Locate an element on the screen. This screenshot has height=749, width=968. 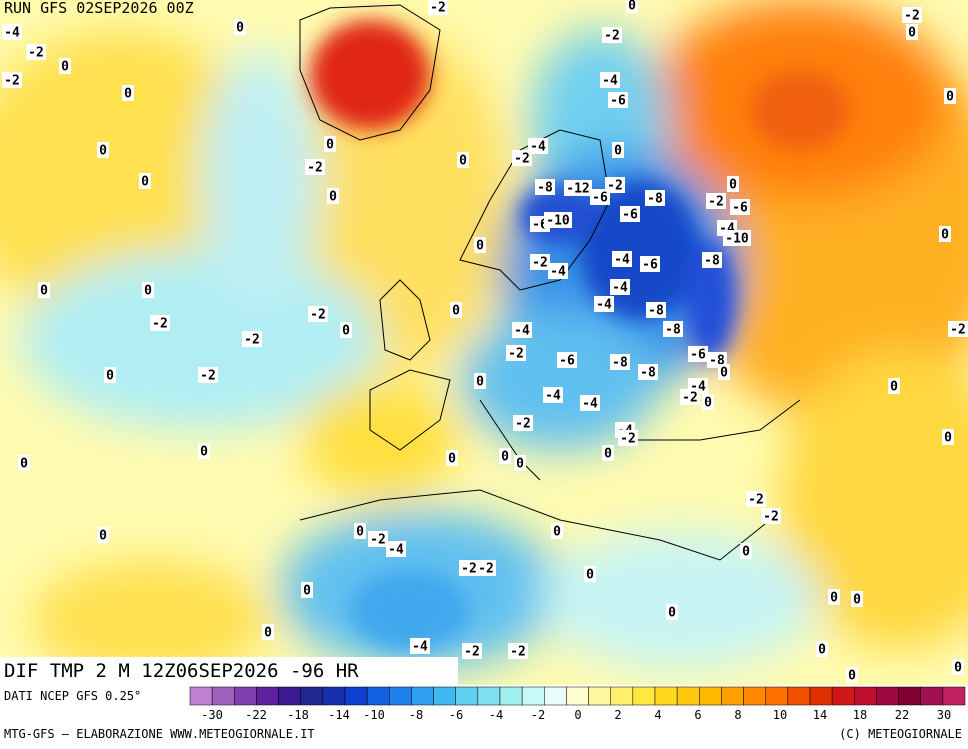
colorbar-label: -30 is located at coordinates (212, 715).